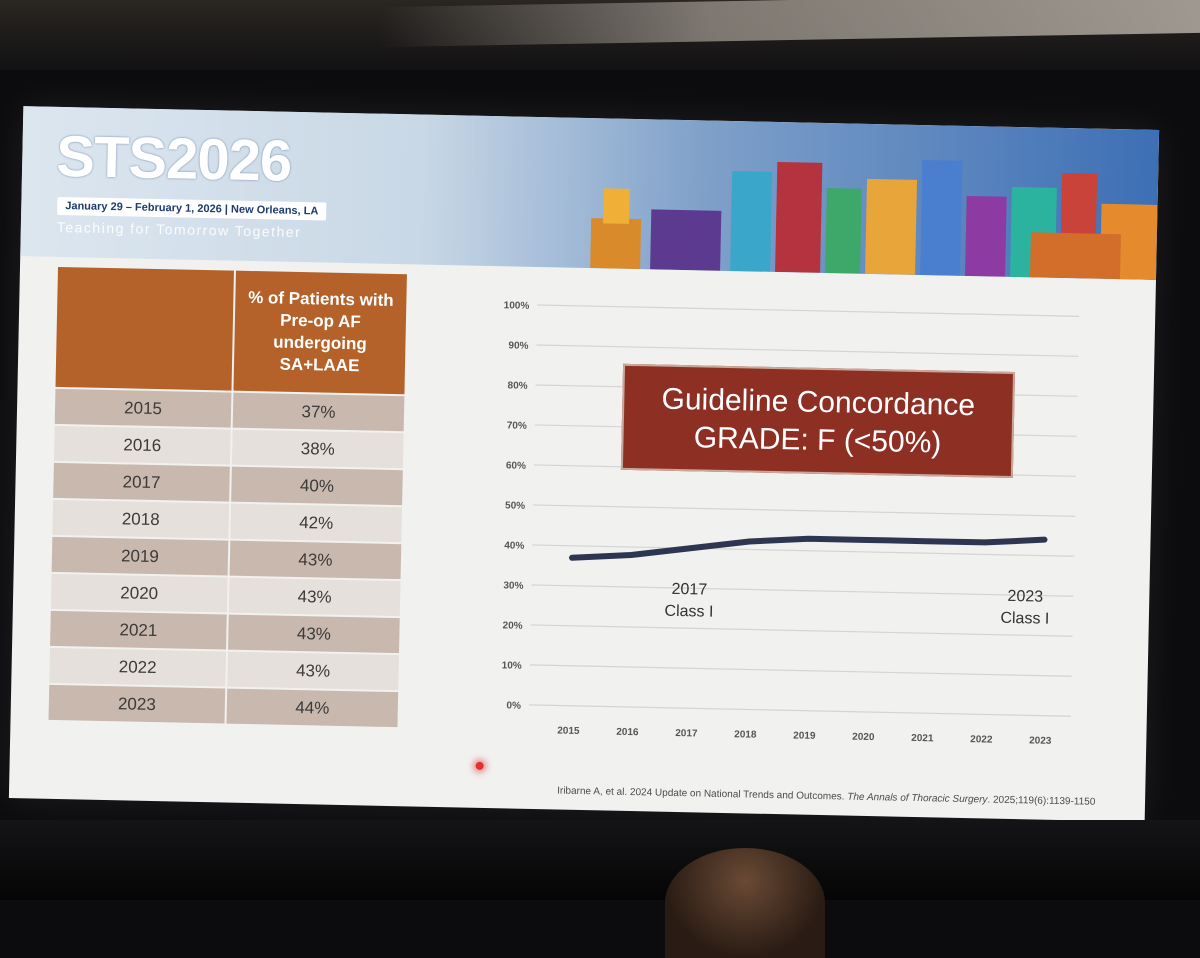 This screenshot has width=1200, height=958. Describe the element at coordinates (138, 630) in the screenshot. I see `table-cell-year: 2021` at that location.